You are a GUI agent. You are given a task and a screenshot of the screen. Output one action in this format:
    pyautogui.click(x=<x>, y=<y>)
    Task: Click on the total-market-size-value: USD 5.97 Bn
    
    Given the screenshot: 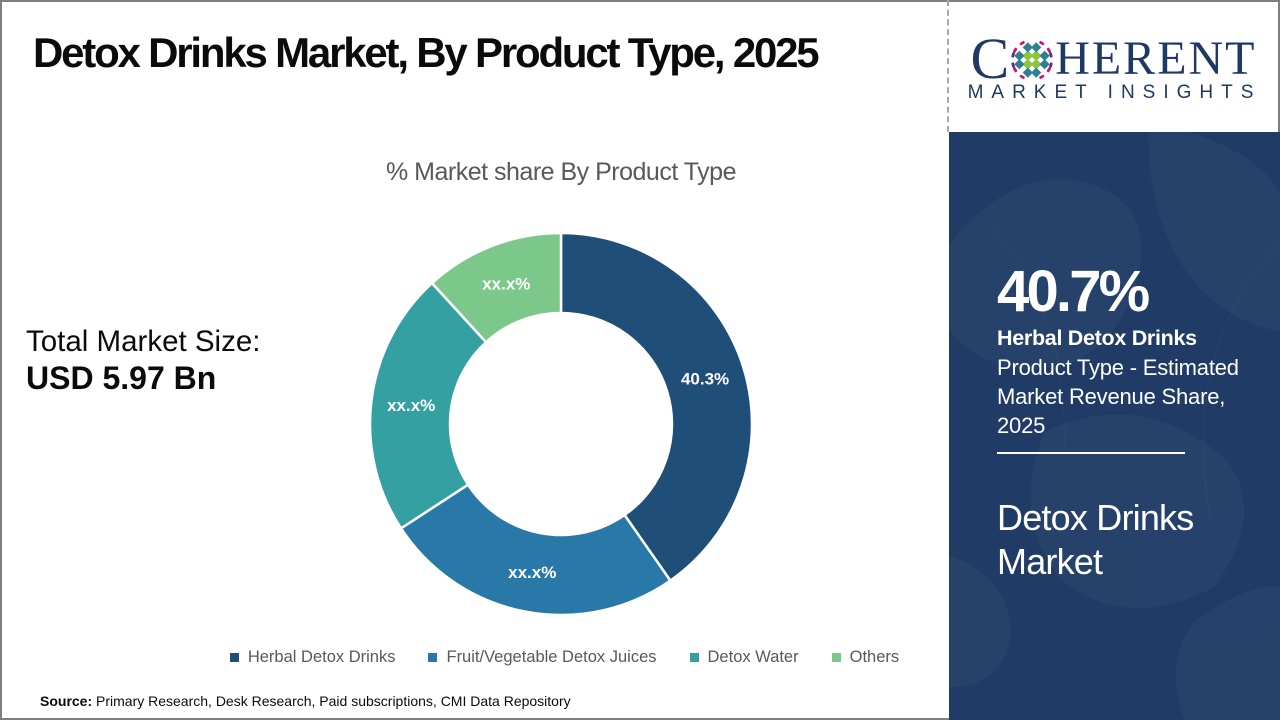 What is the action you would take?
    pyautogui.click(x=121, y=378)
    